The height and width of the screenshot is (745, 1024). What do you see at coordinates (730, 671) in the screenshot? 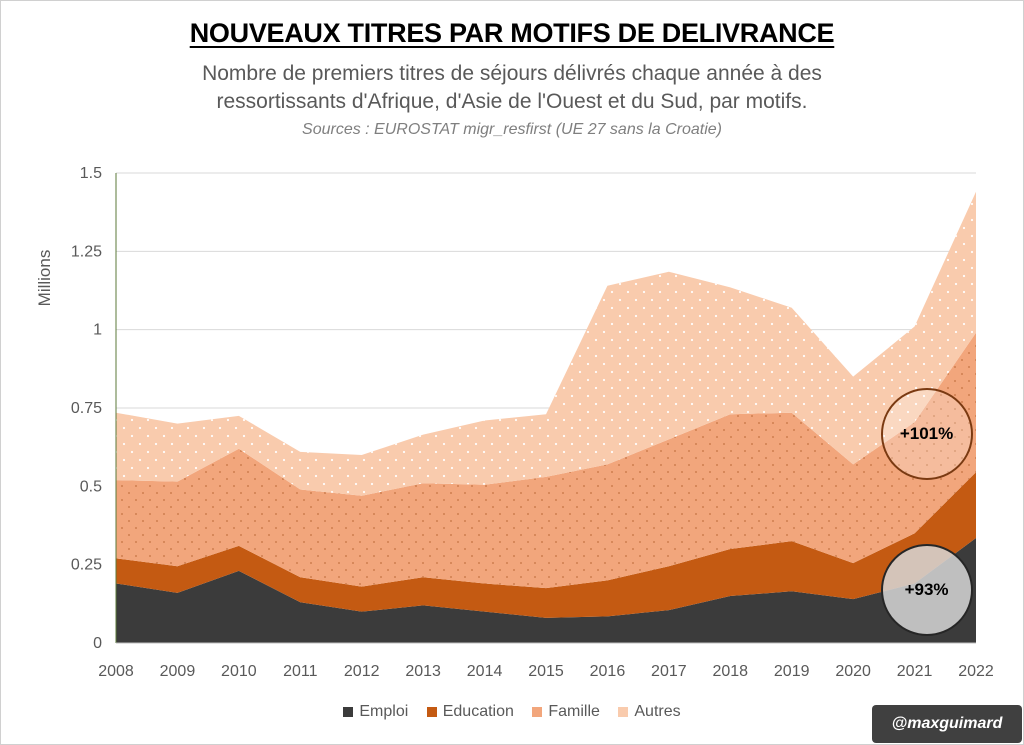
I see `x-tick-label: 2018` at bounding box center [730, 671].